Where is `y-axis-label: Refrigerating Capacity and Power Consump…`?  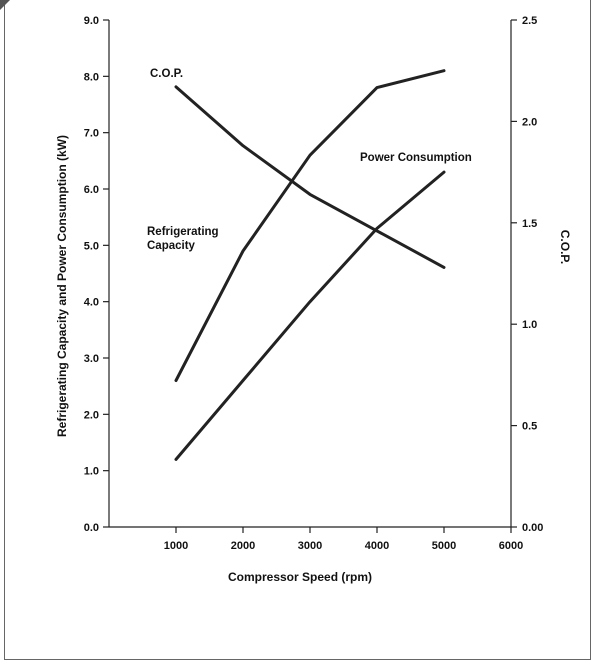 y-axis-label: Refrigerating Capacity and Power Consump… is located at coordinates (62, 286).